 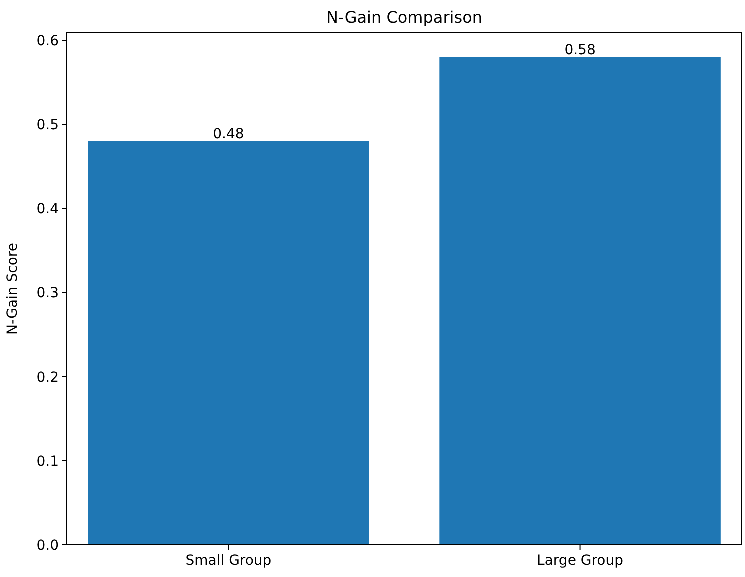 What do you see at coordinates (47, 294) in the screenshot?
I see `y-tick-label: 0.3` at bounding box center [47, 294].